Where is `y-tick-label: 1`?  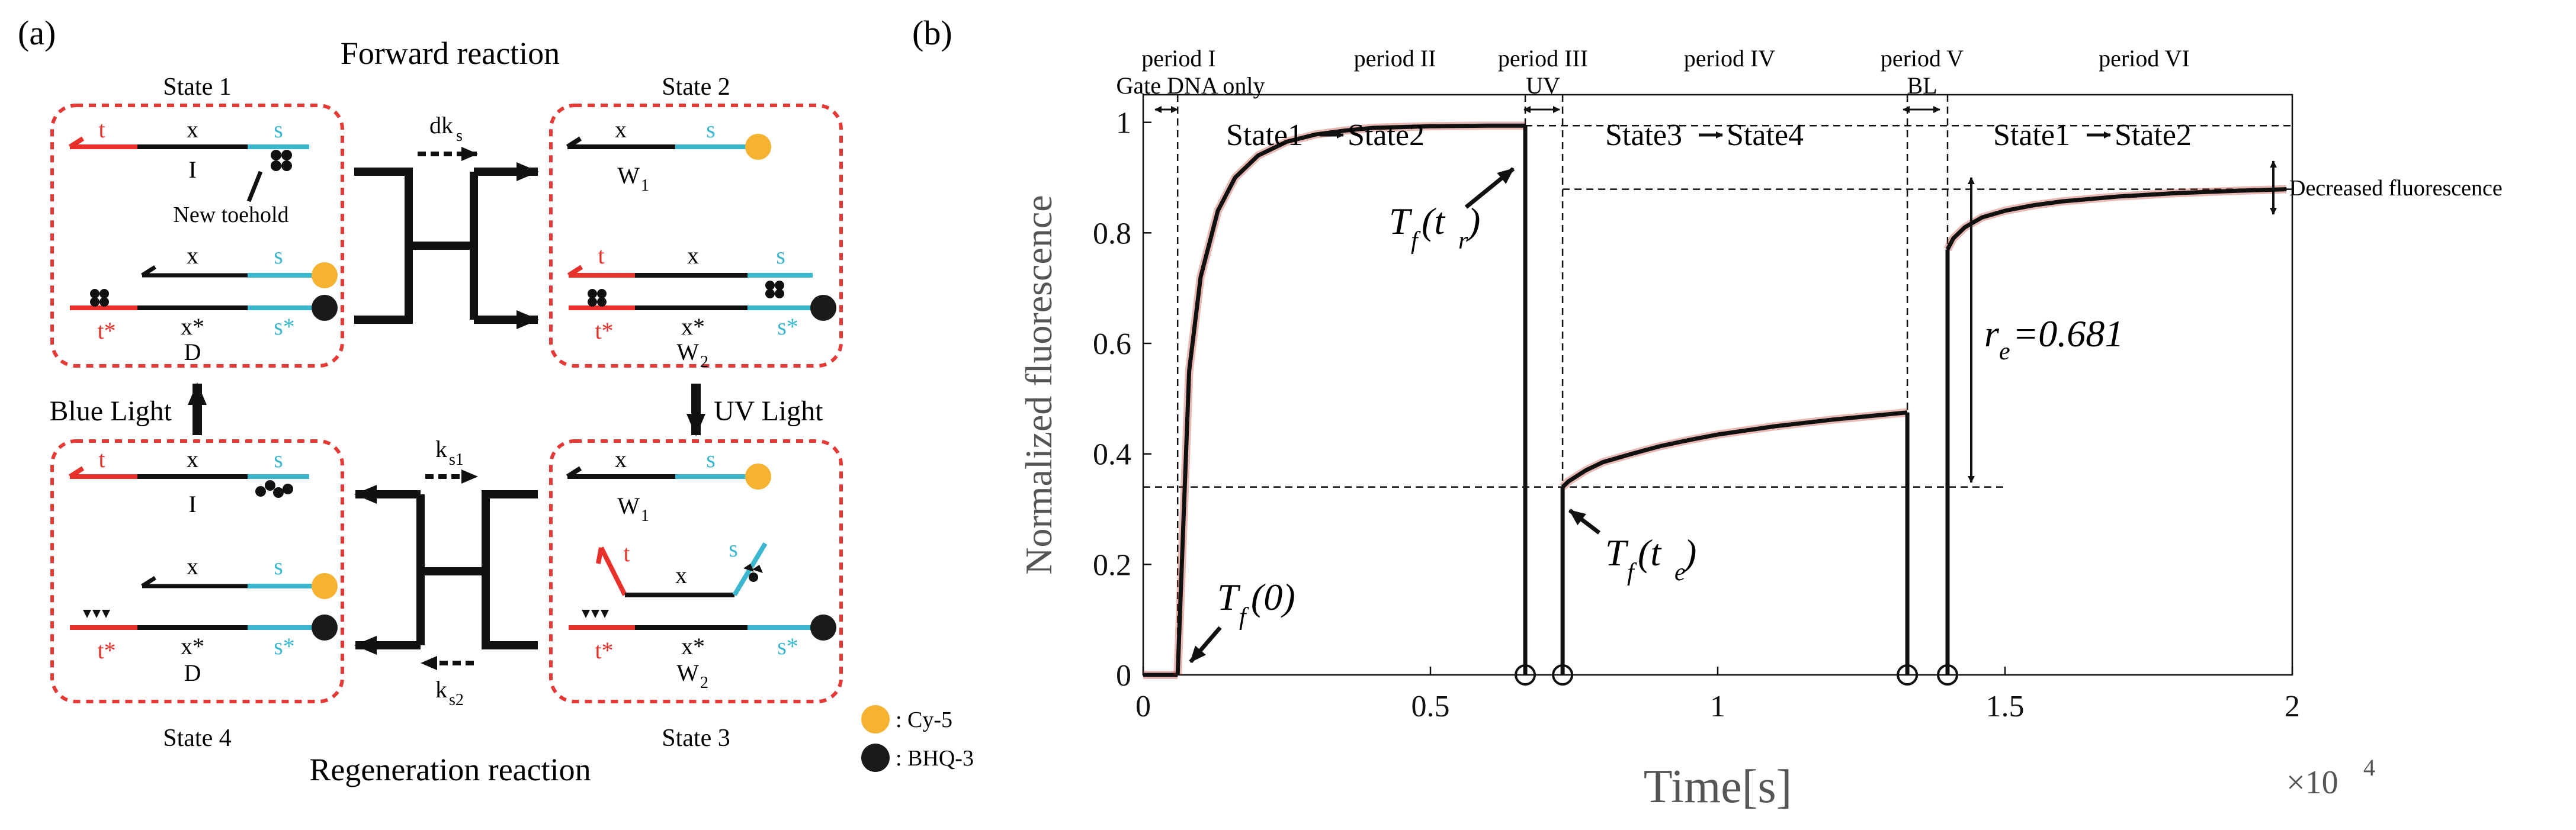
y-tick-label: 1 is located at coordinates (1123, 123).